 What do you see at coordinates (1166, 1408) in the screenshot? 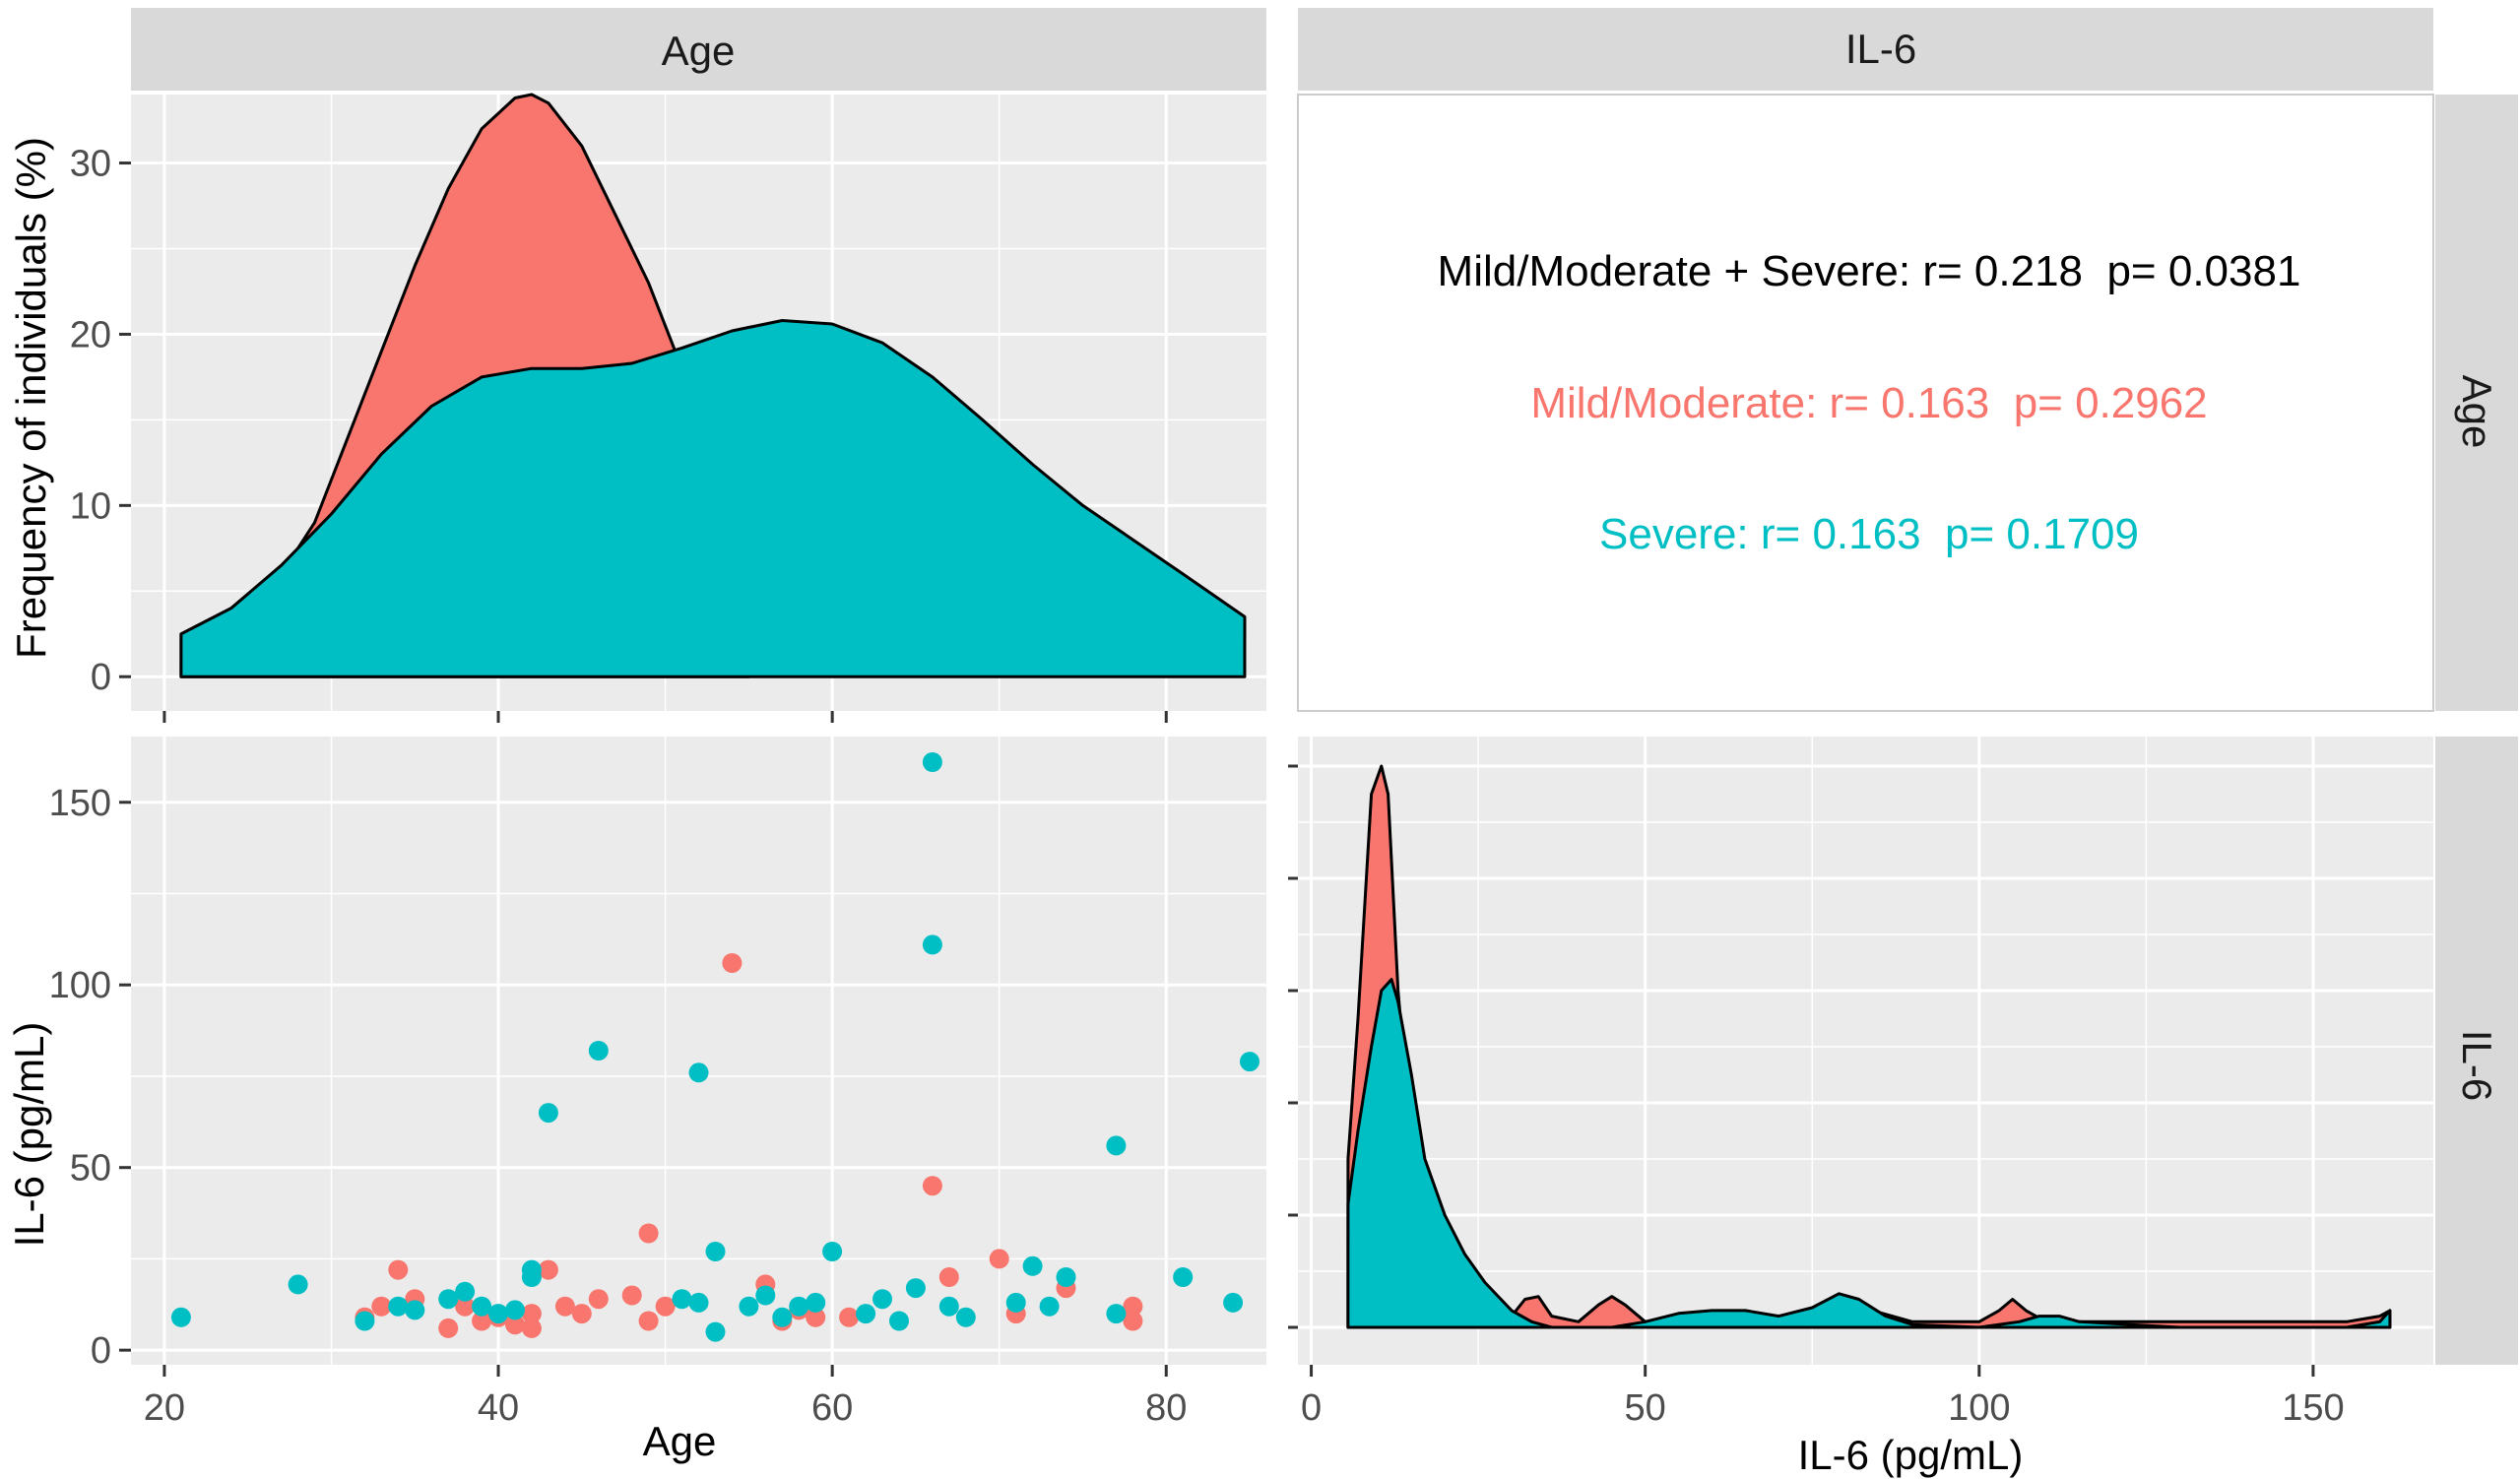
I see `scatter-x-tick-label: 80` at bounding box center [1166, 1408].